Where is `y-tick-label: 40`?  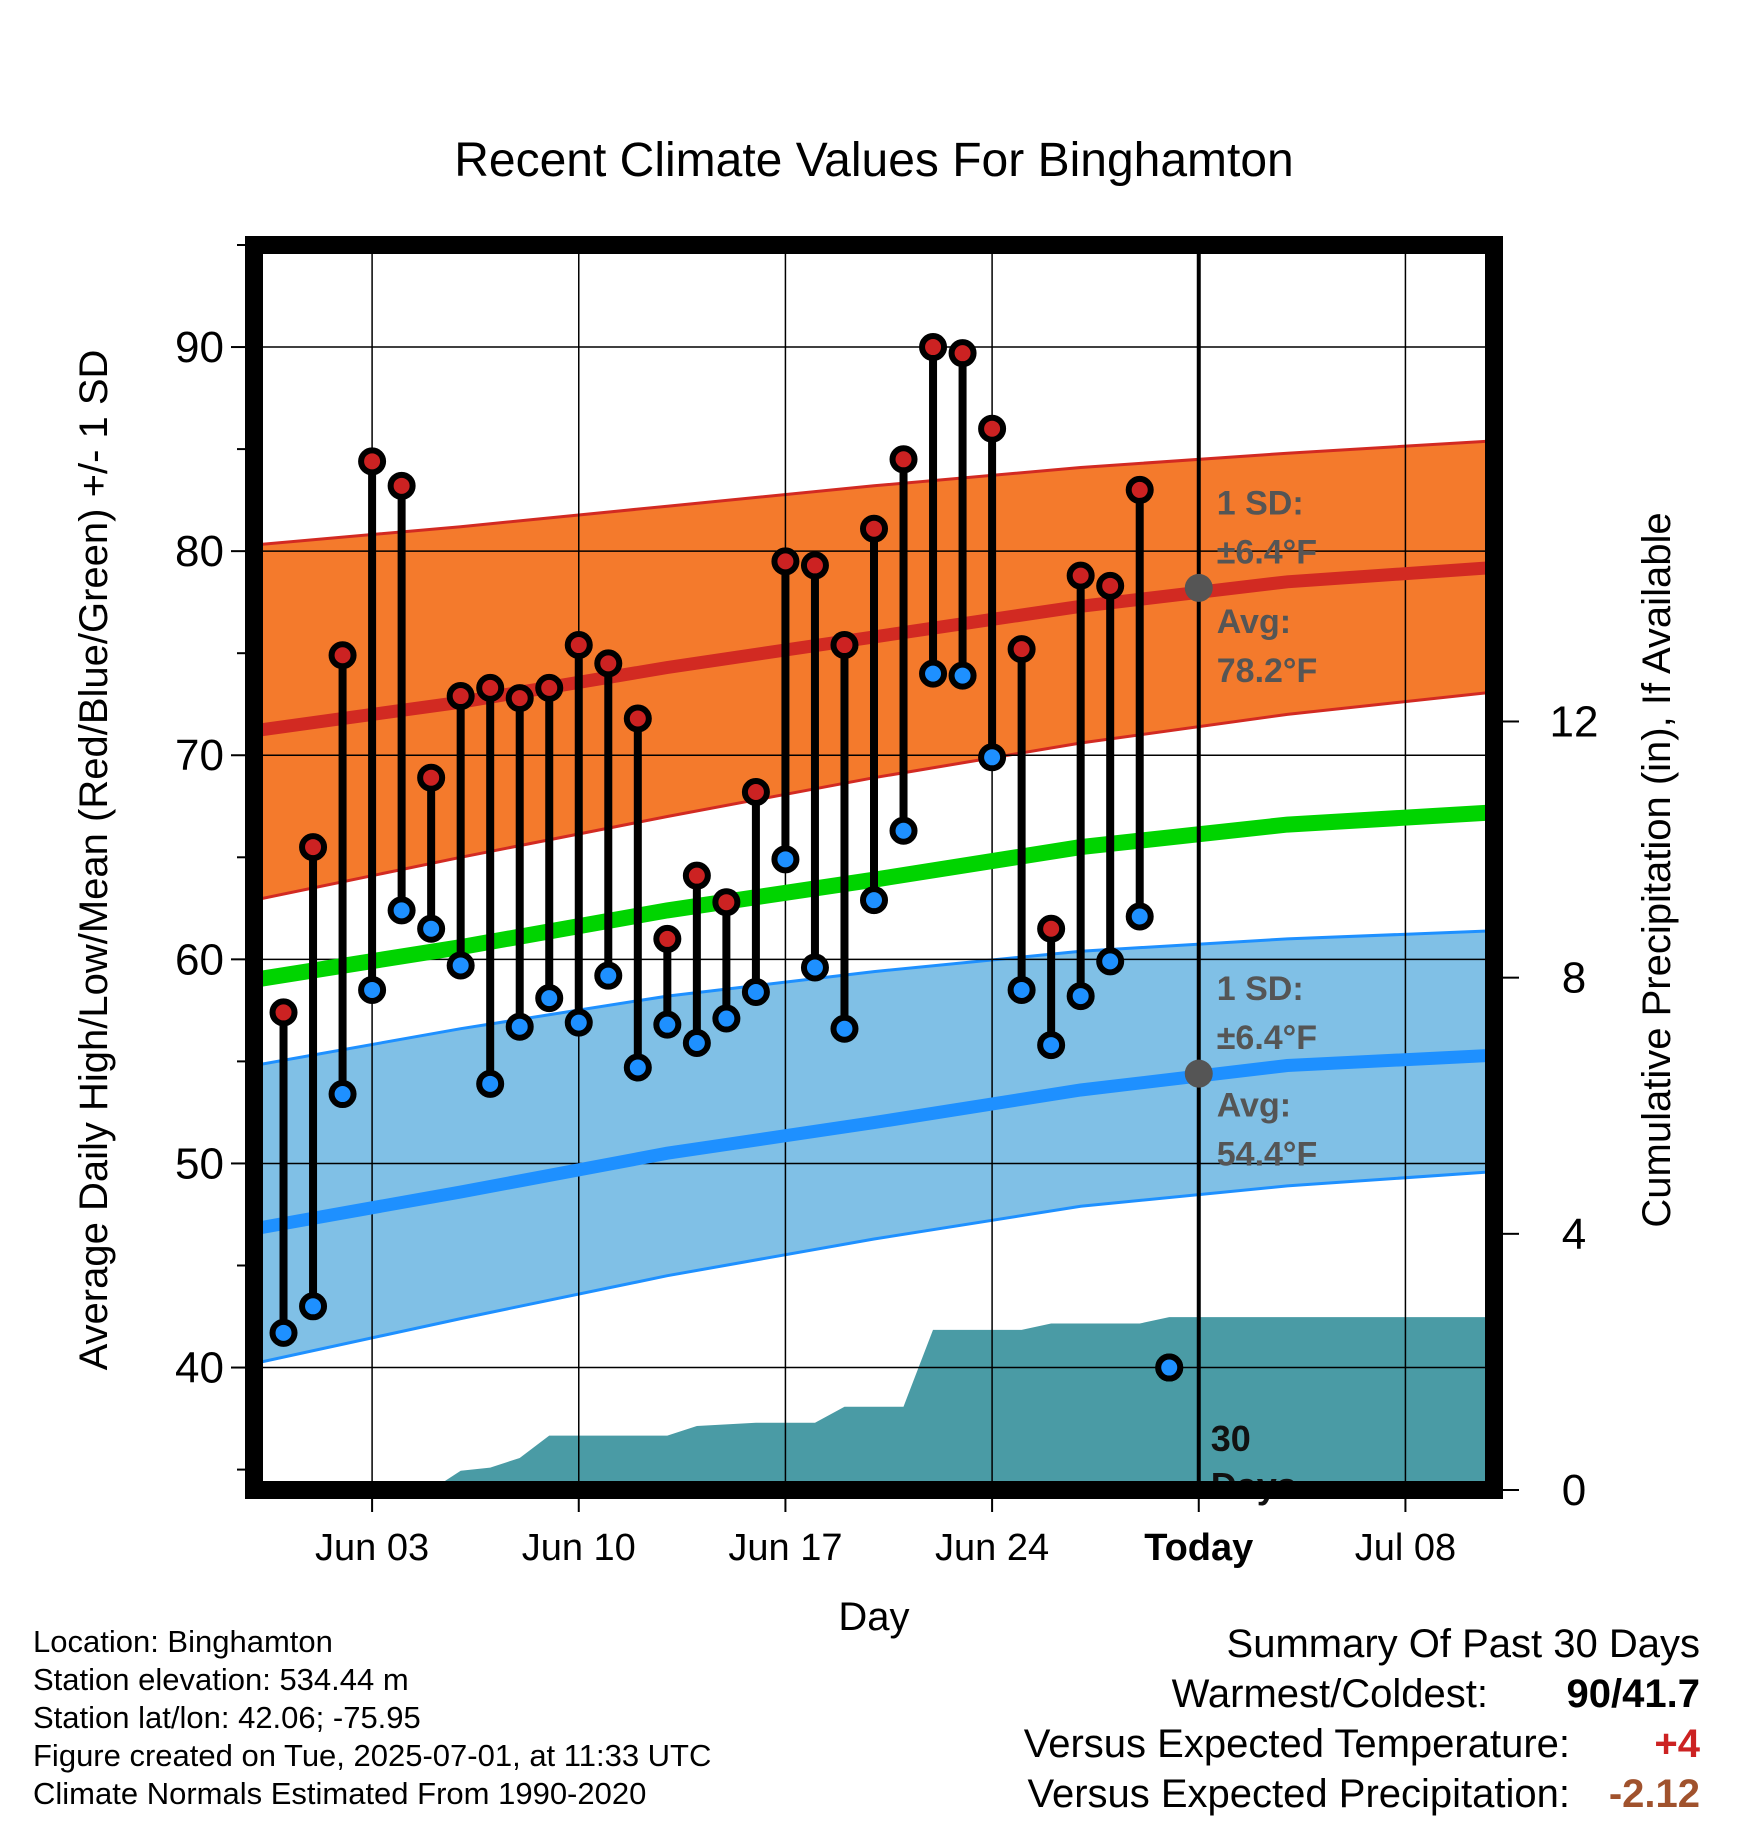
y-tick-label: 40 is located at coordinates (199, 1368).